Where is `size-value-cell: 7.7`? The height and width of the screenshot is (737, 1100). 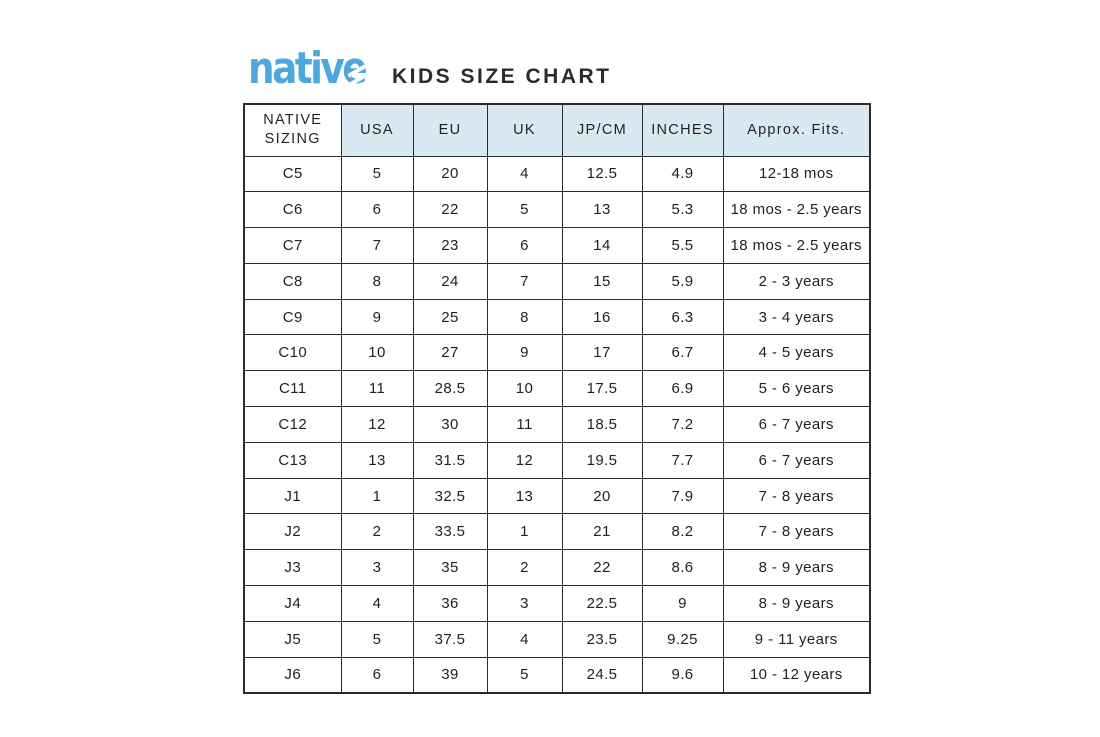 size-value-cell: 7.7 is located at coordinates (682, 460).